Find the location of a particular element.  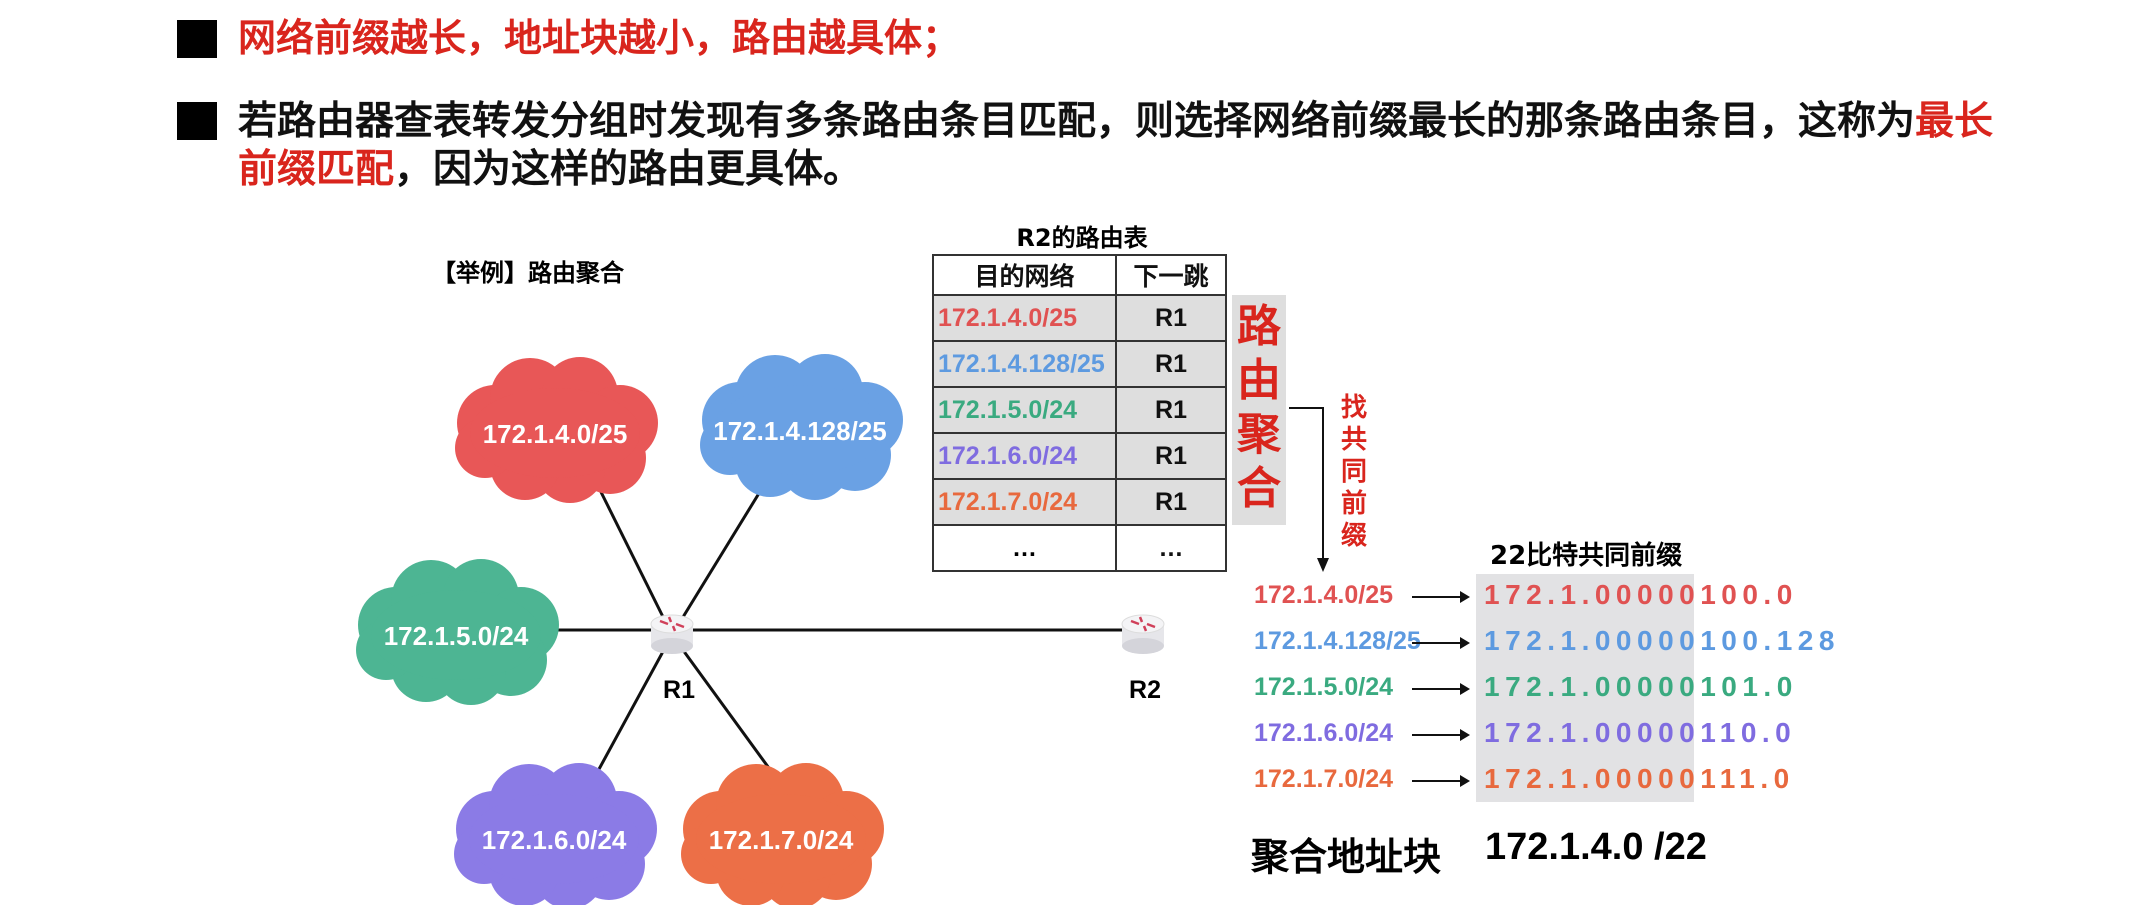

common-prefix-highlight is located at coordinates (1585, 688).